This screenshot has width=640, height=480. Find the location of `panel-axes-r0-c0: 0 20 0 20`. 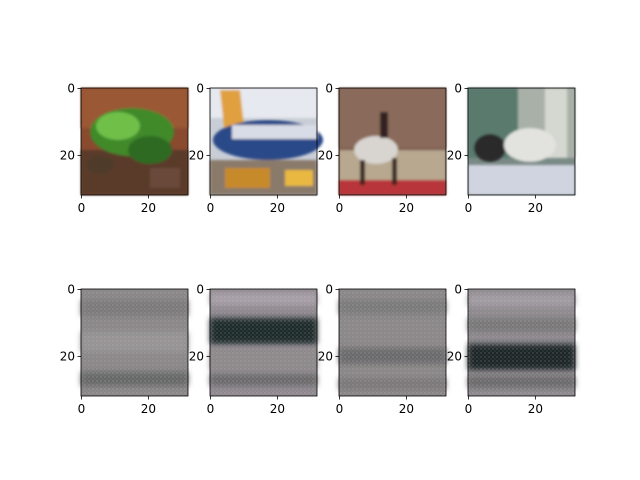

panel-axes-r0-c0: 0 20 0 20 is located at coordinates (124, 148).